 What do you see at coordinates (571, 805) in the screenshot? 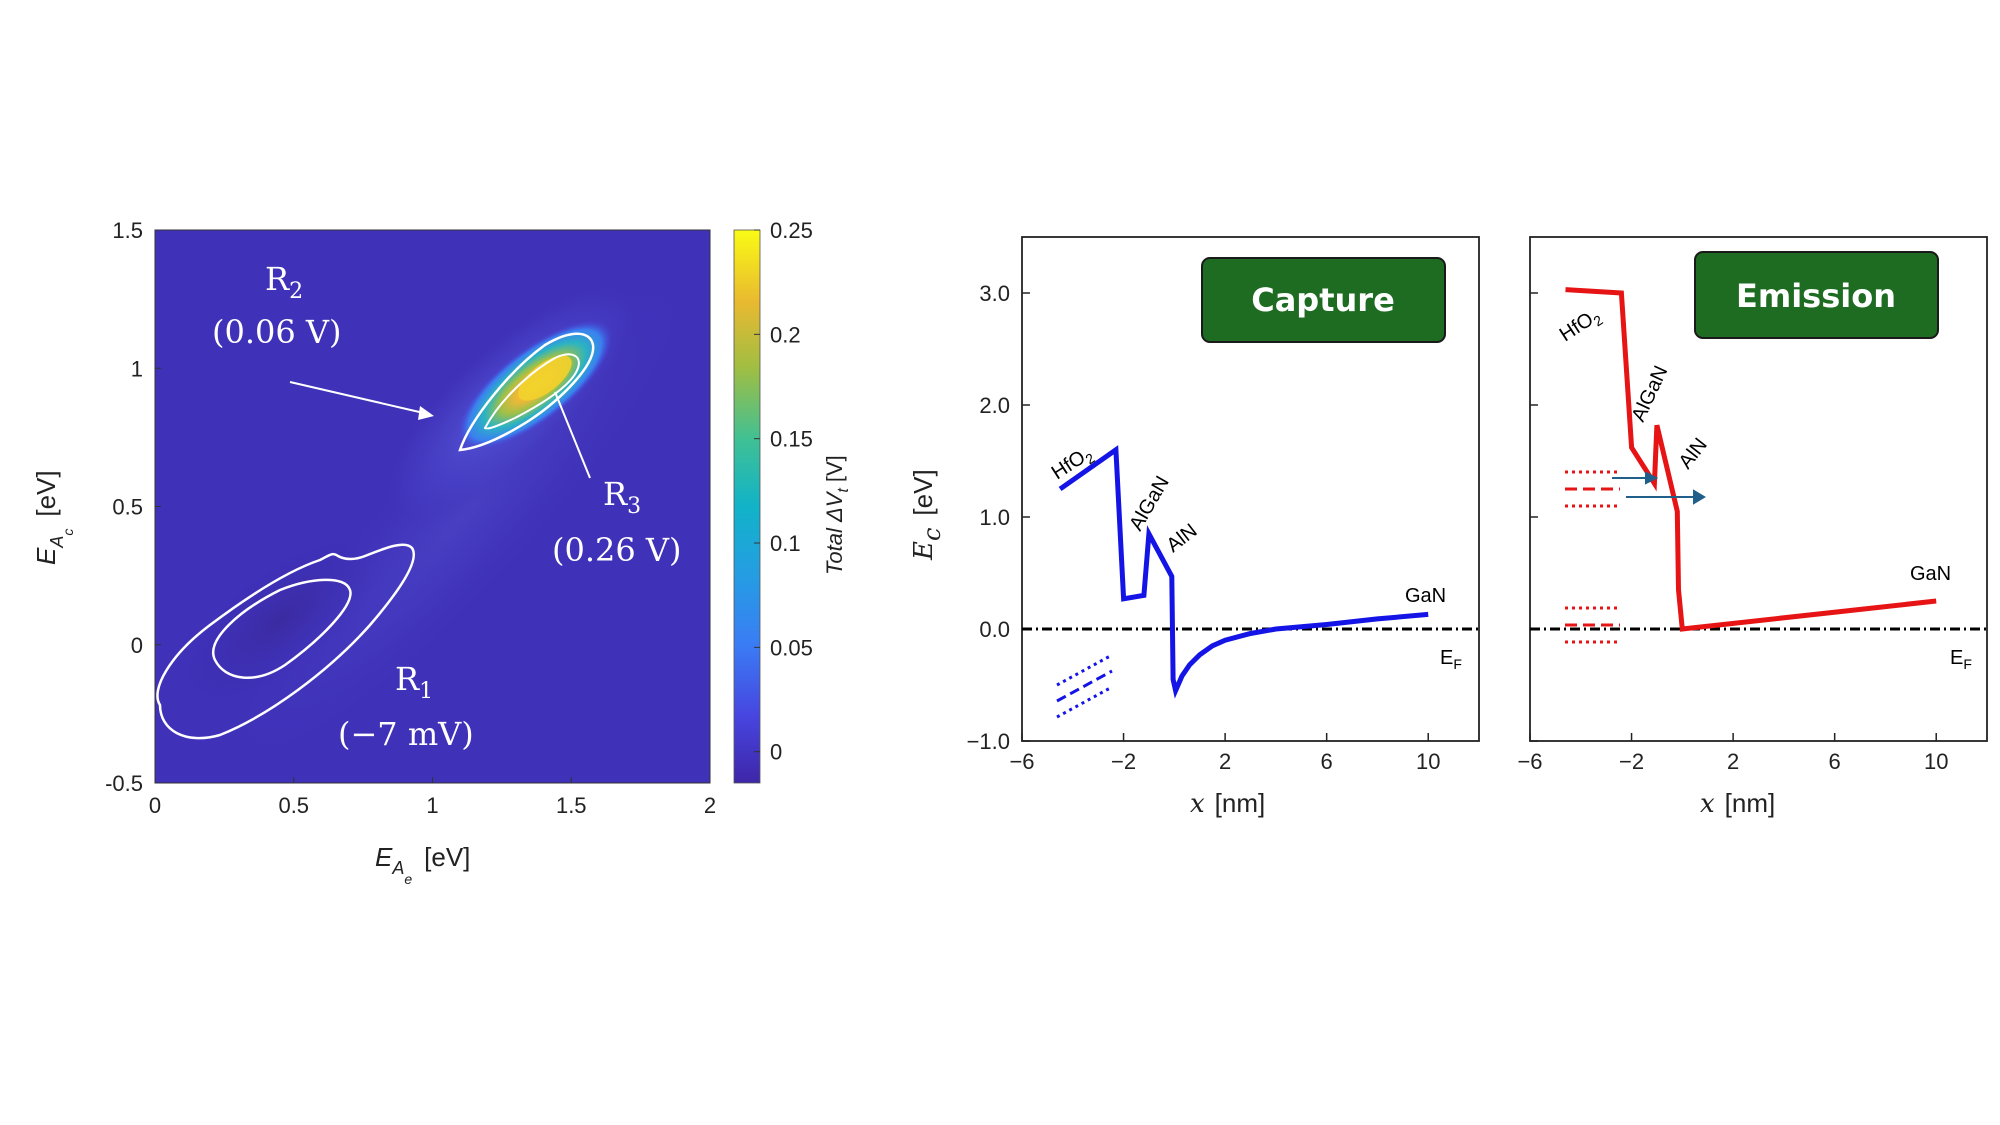
I see `heatmap-x-tick-label: 1.5` at bounding box center [571, 805].